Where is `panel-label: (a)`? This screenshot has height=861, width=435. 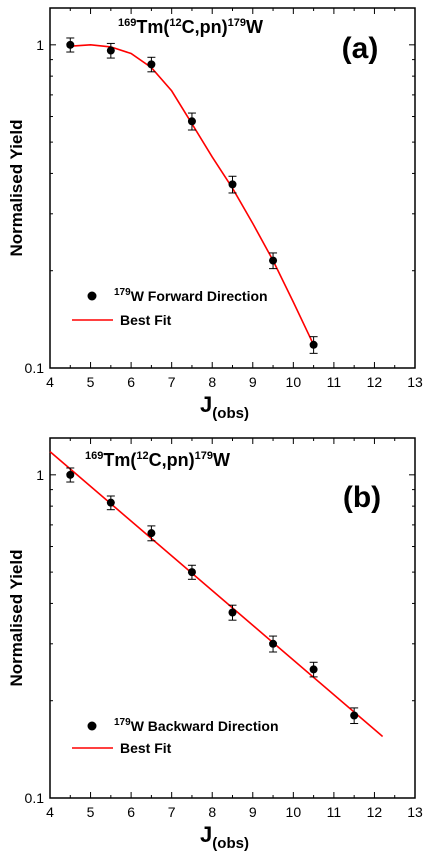
panel-label: (a) is located at coordinates (360, 48).